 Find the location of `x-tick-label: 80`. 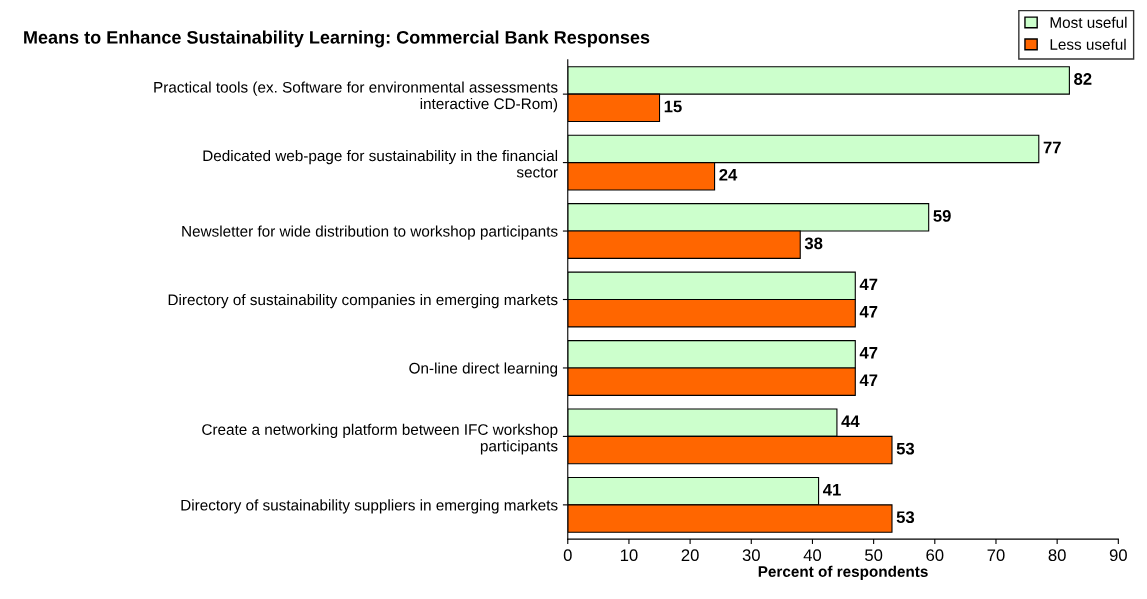

x-tick-label: 80 is located at coordinates (1057, 555).